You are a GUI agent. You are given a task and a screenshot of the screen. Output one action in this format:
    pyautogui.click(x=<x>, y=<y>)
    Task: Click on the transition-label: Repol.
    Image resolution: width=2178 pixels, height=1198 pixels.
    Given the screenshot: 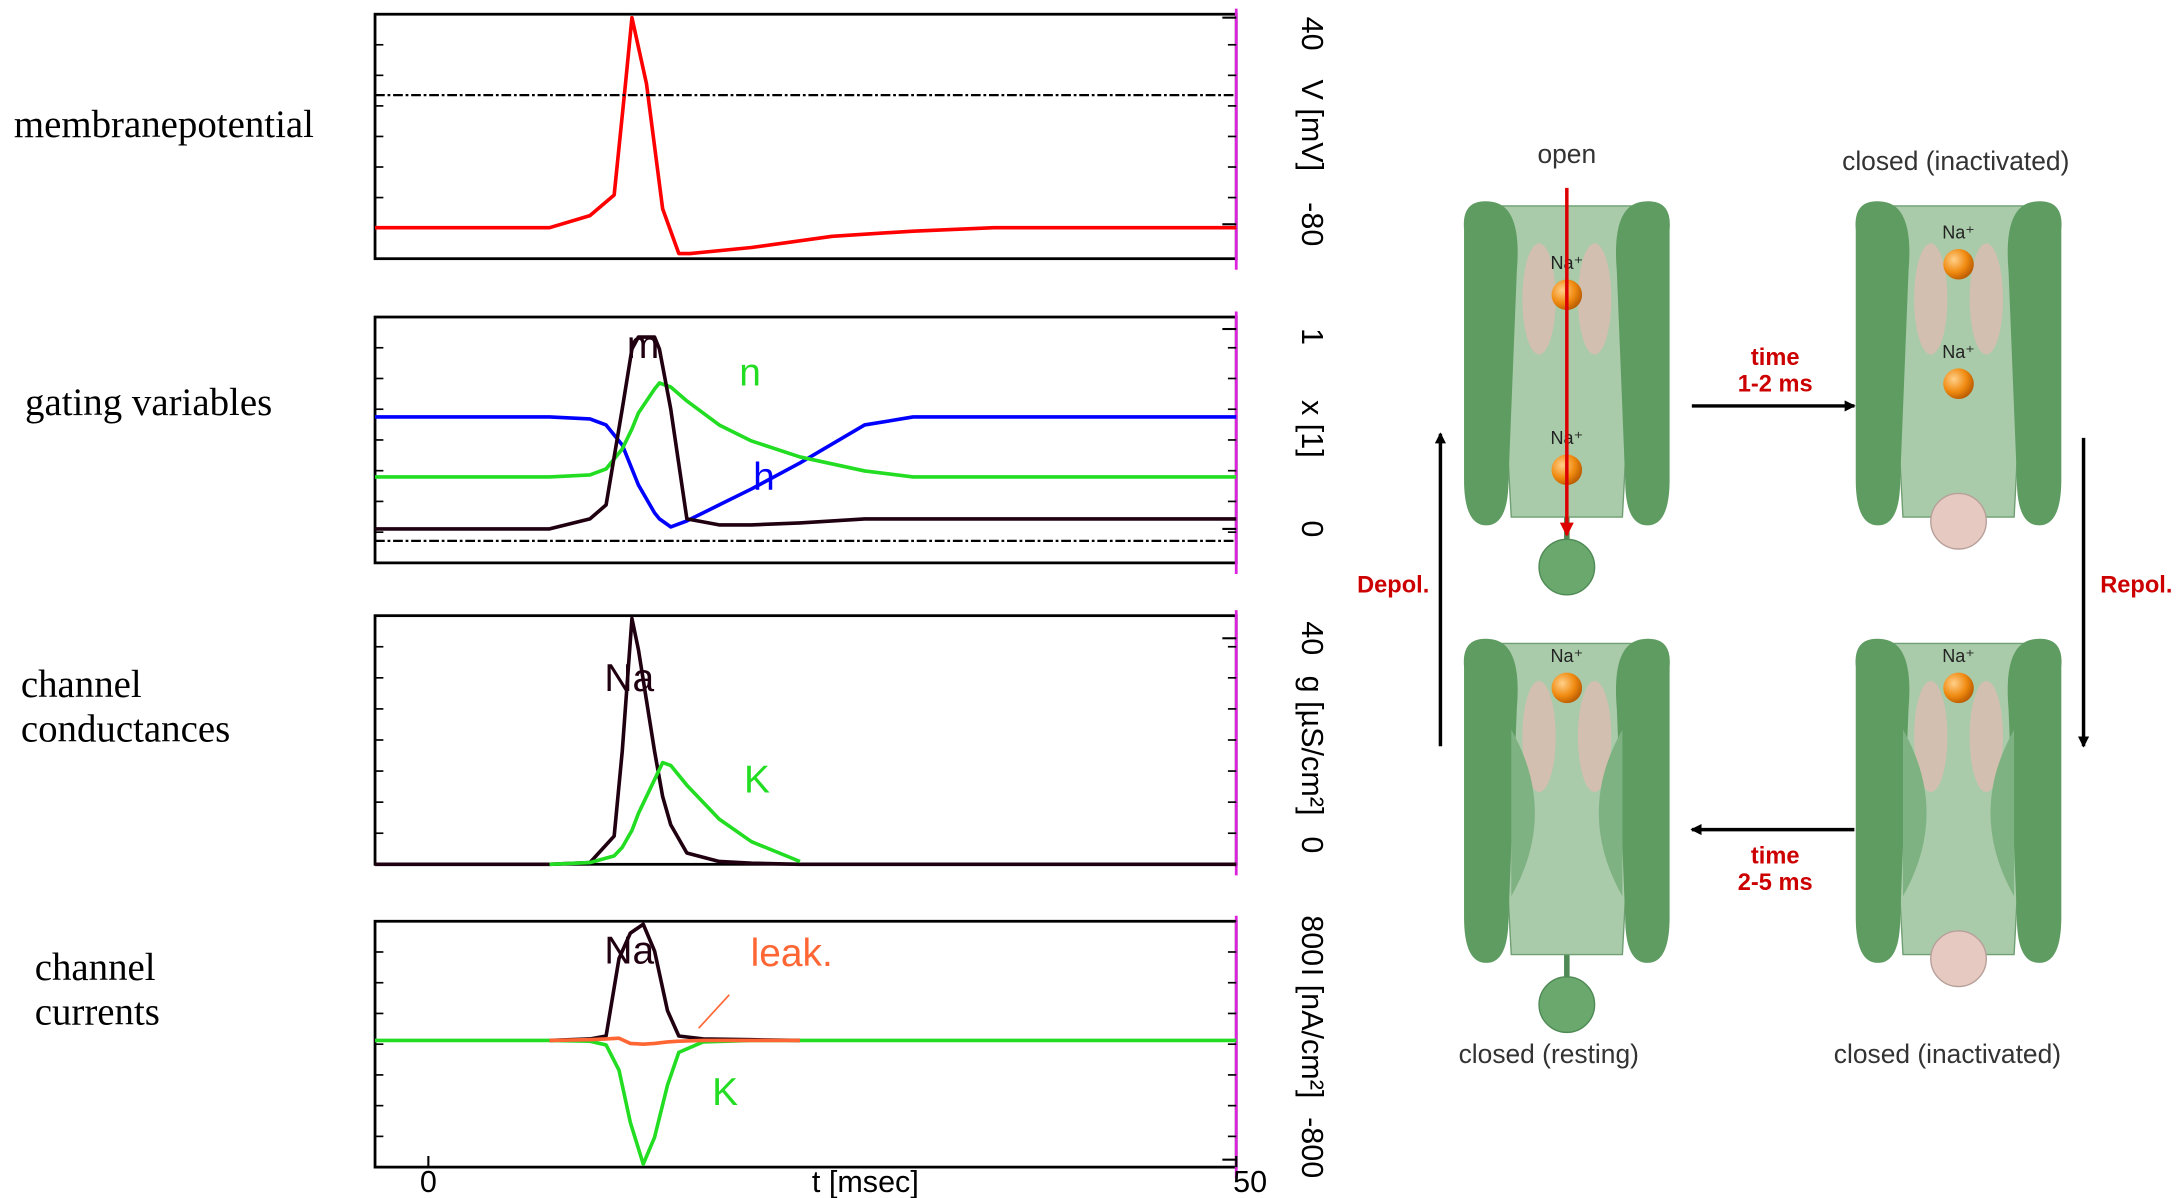 What is the action you would take?
    pyautogui.click(x=2136, y=586)
    